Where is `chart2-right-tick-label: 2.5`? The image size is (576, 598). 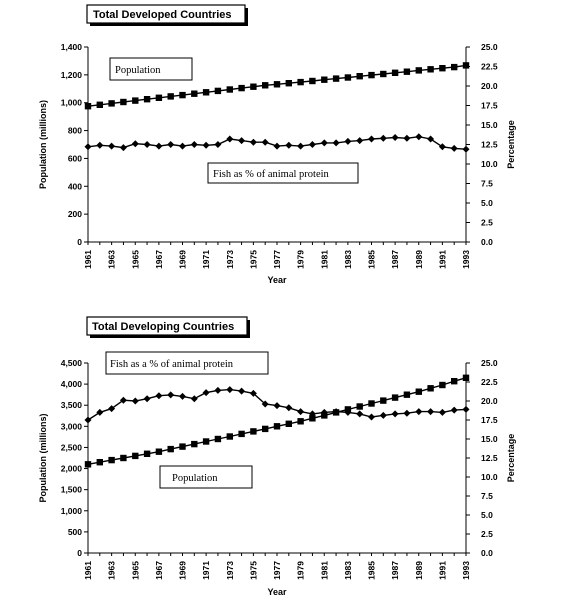
chart2-right-tick-label: 2.5 is located at coordinates (487, 534).